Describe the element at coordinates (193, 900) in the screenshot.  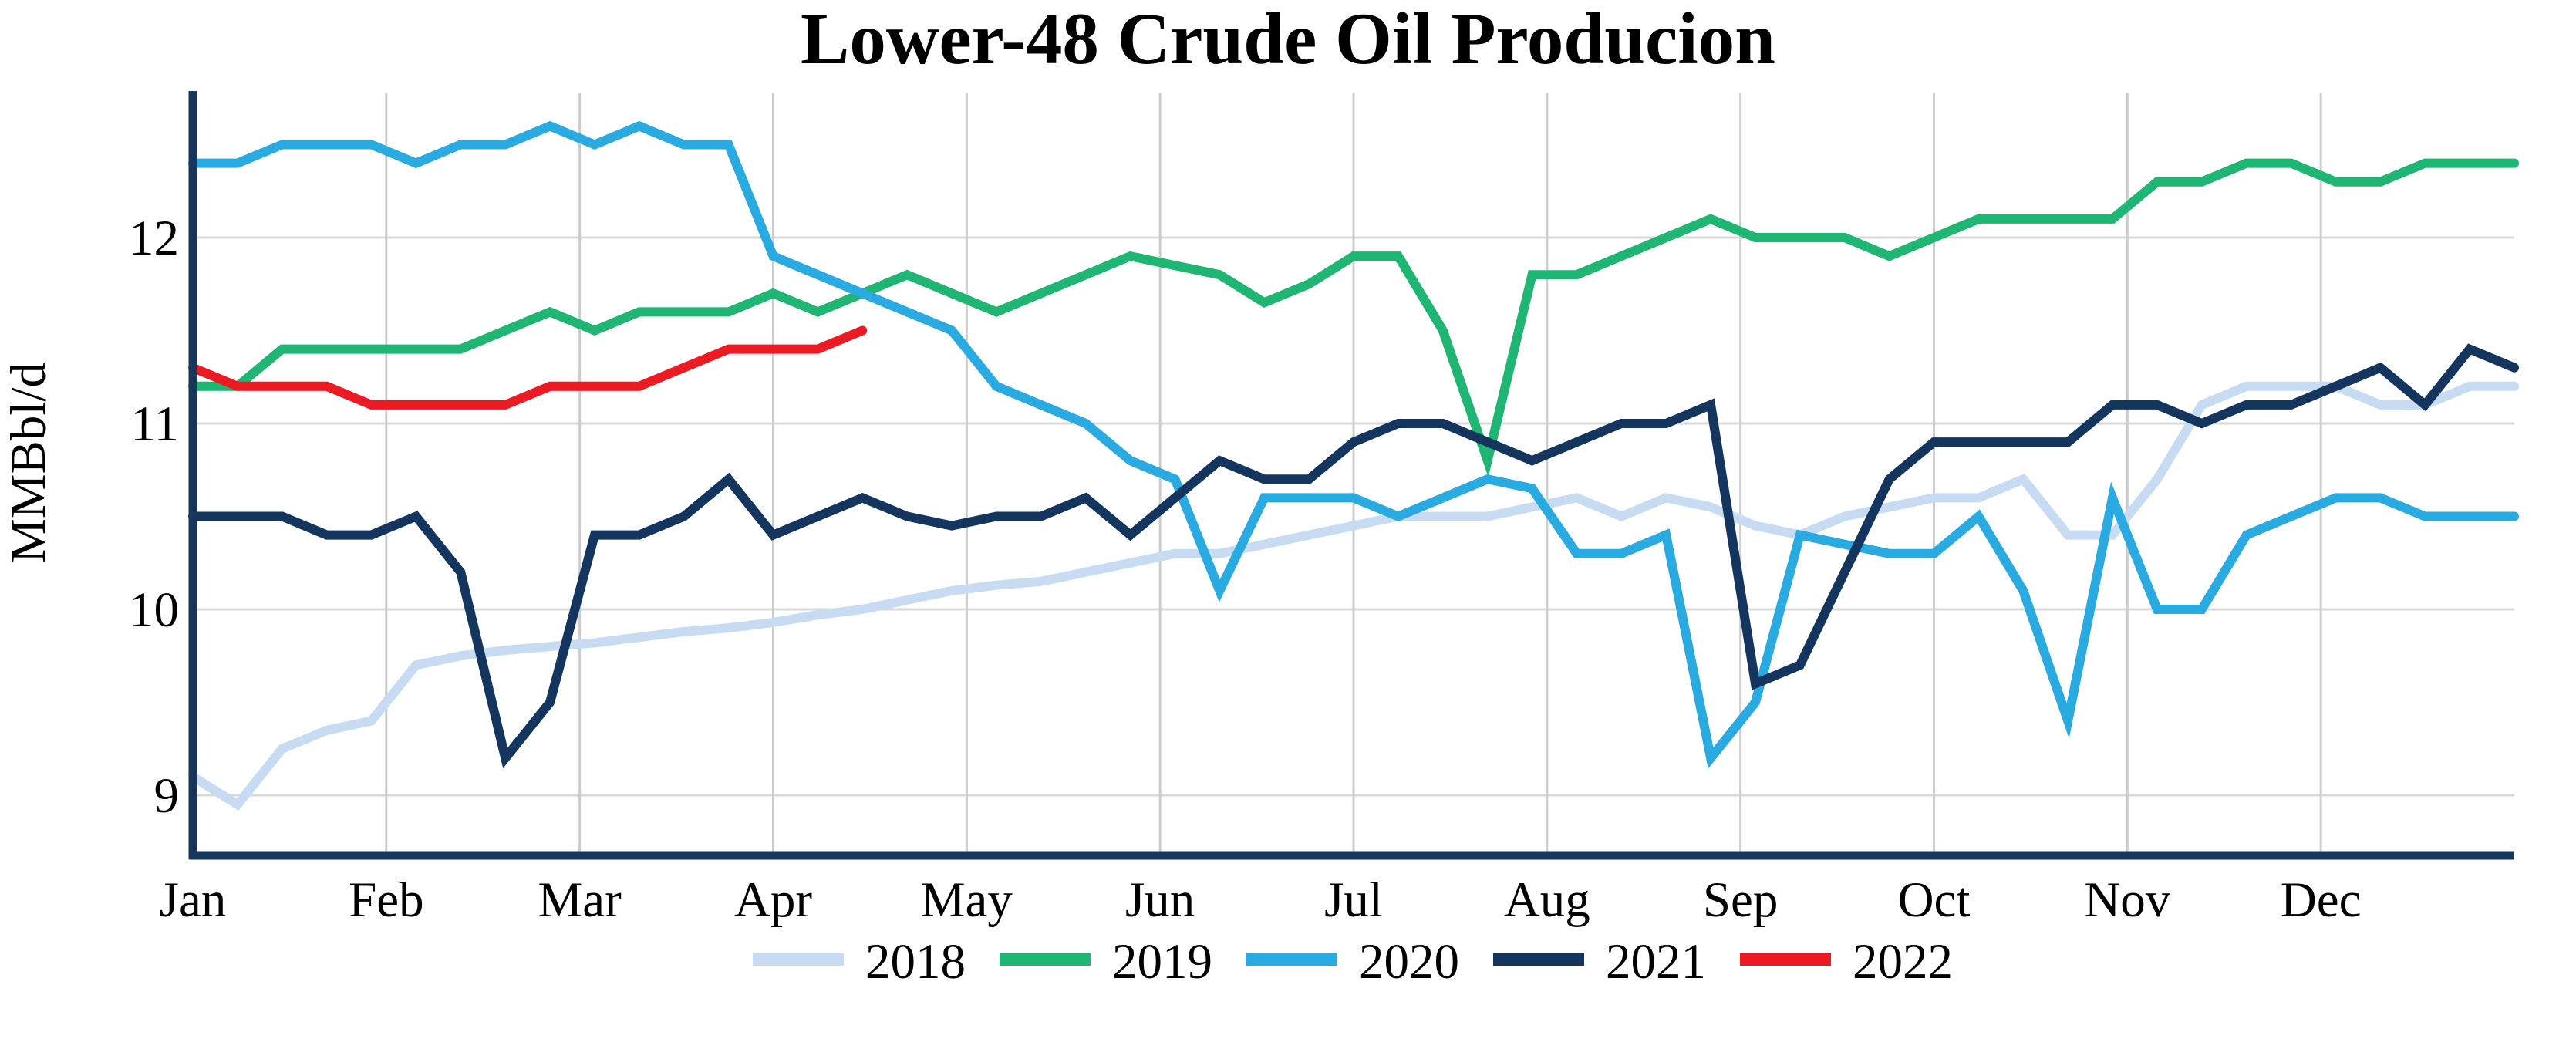
I see `x-tick-jan: Jan` at that location.